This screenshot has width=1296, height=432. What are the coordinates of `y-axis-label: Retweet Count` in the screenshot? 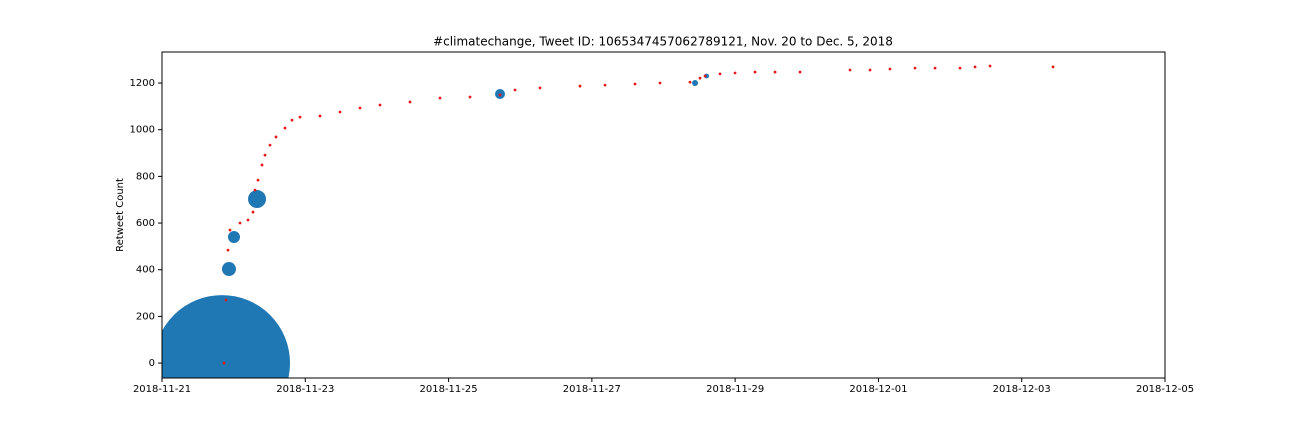 It's located at (120, 215).